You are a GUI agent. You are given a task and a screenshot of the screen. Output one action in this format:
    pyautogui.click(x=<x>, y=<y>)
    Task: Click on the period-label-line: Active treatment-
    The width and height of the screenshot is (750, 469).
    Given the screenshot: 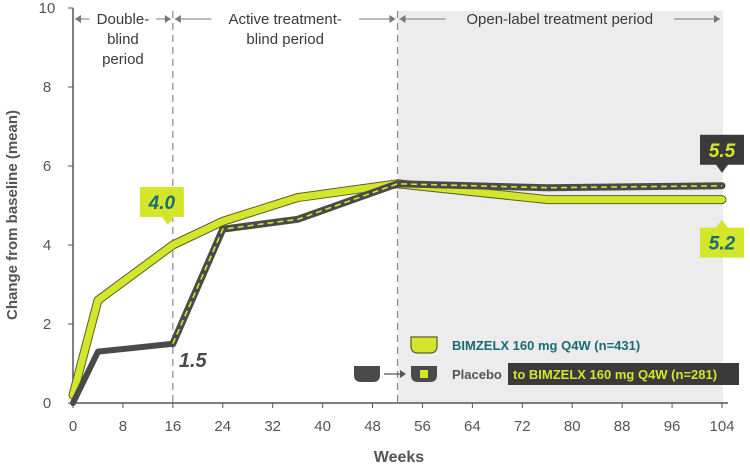 What is the action you would take?
    pyautogui.click(x=284, y=19)
    